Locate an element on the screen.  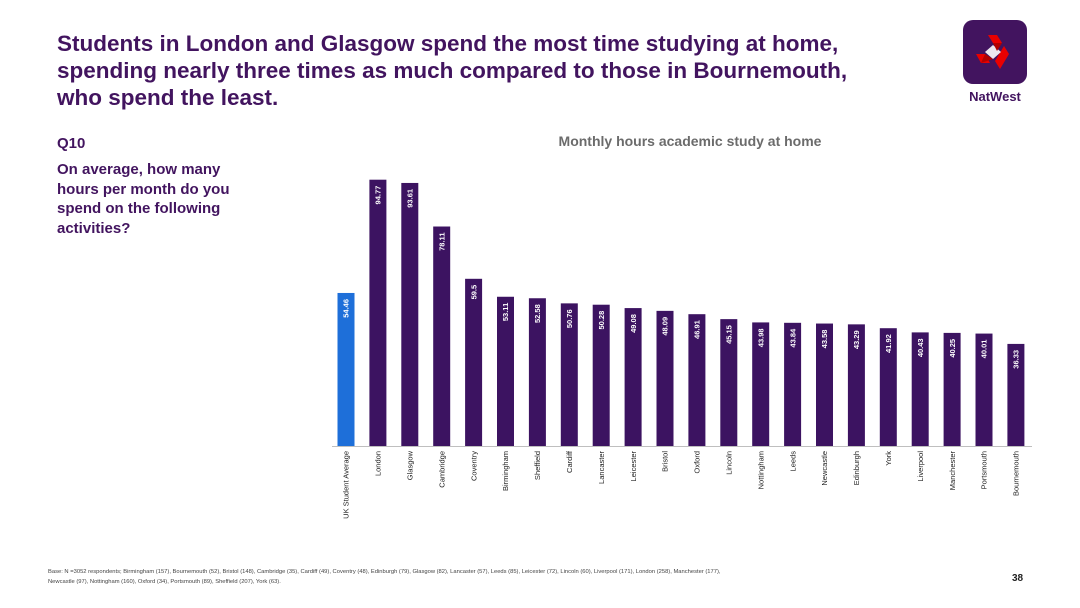
bar-liverpool is located at coordinates (920, 389).